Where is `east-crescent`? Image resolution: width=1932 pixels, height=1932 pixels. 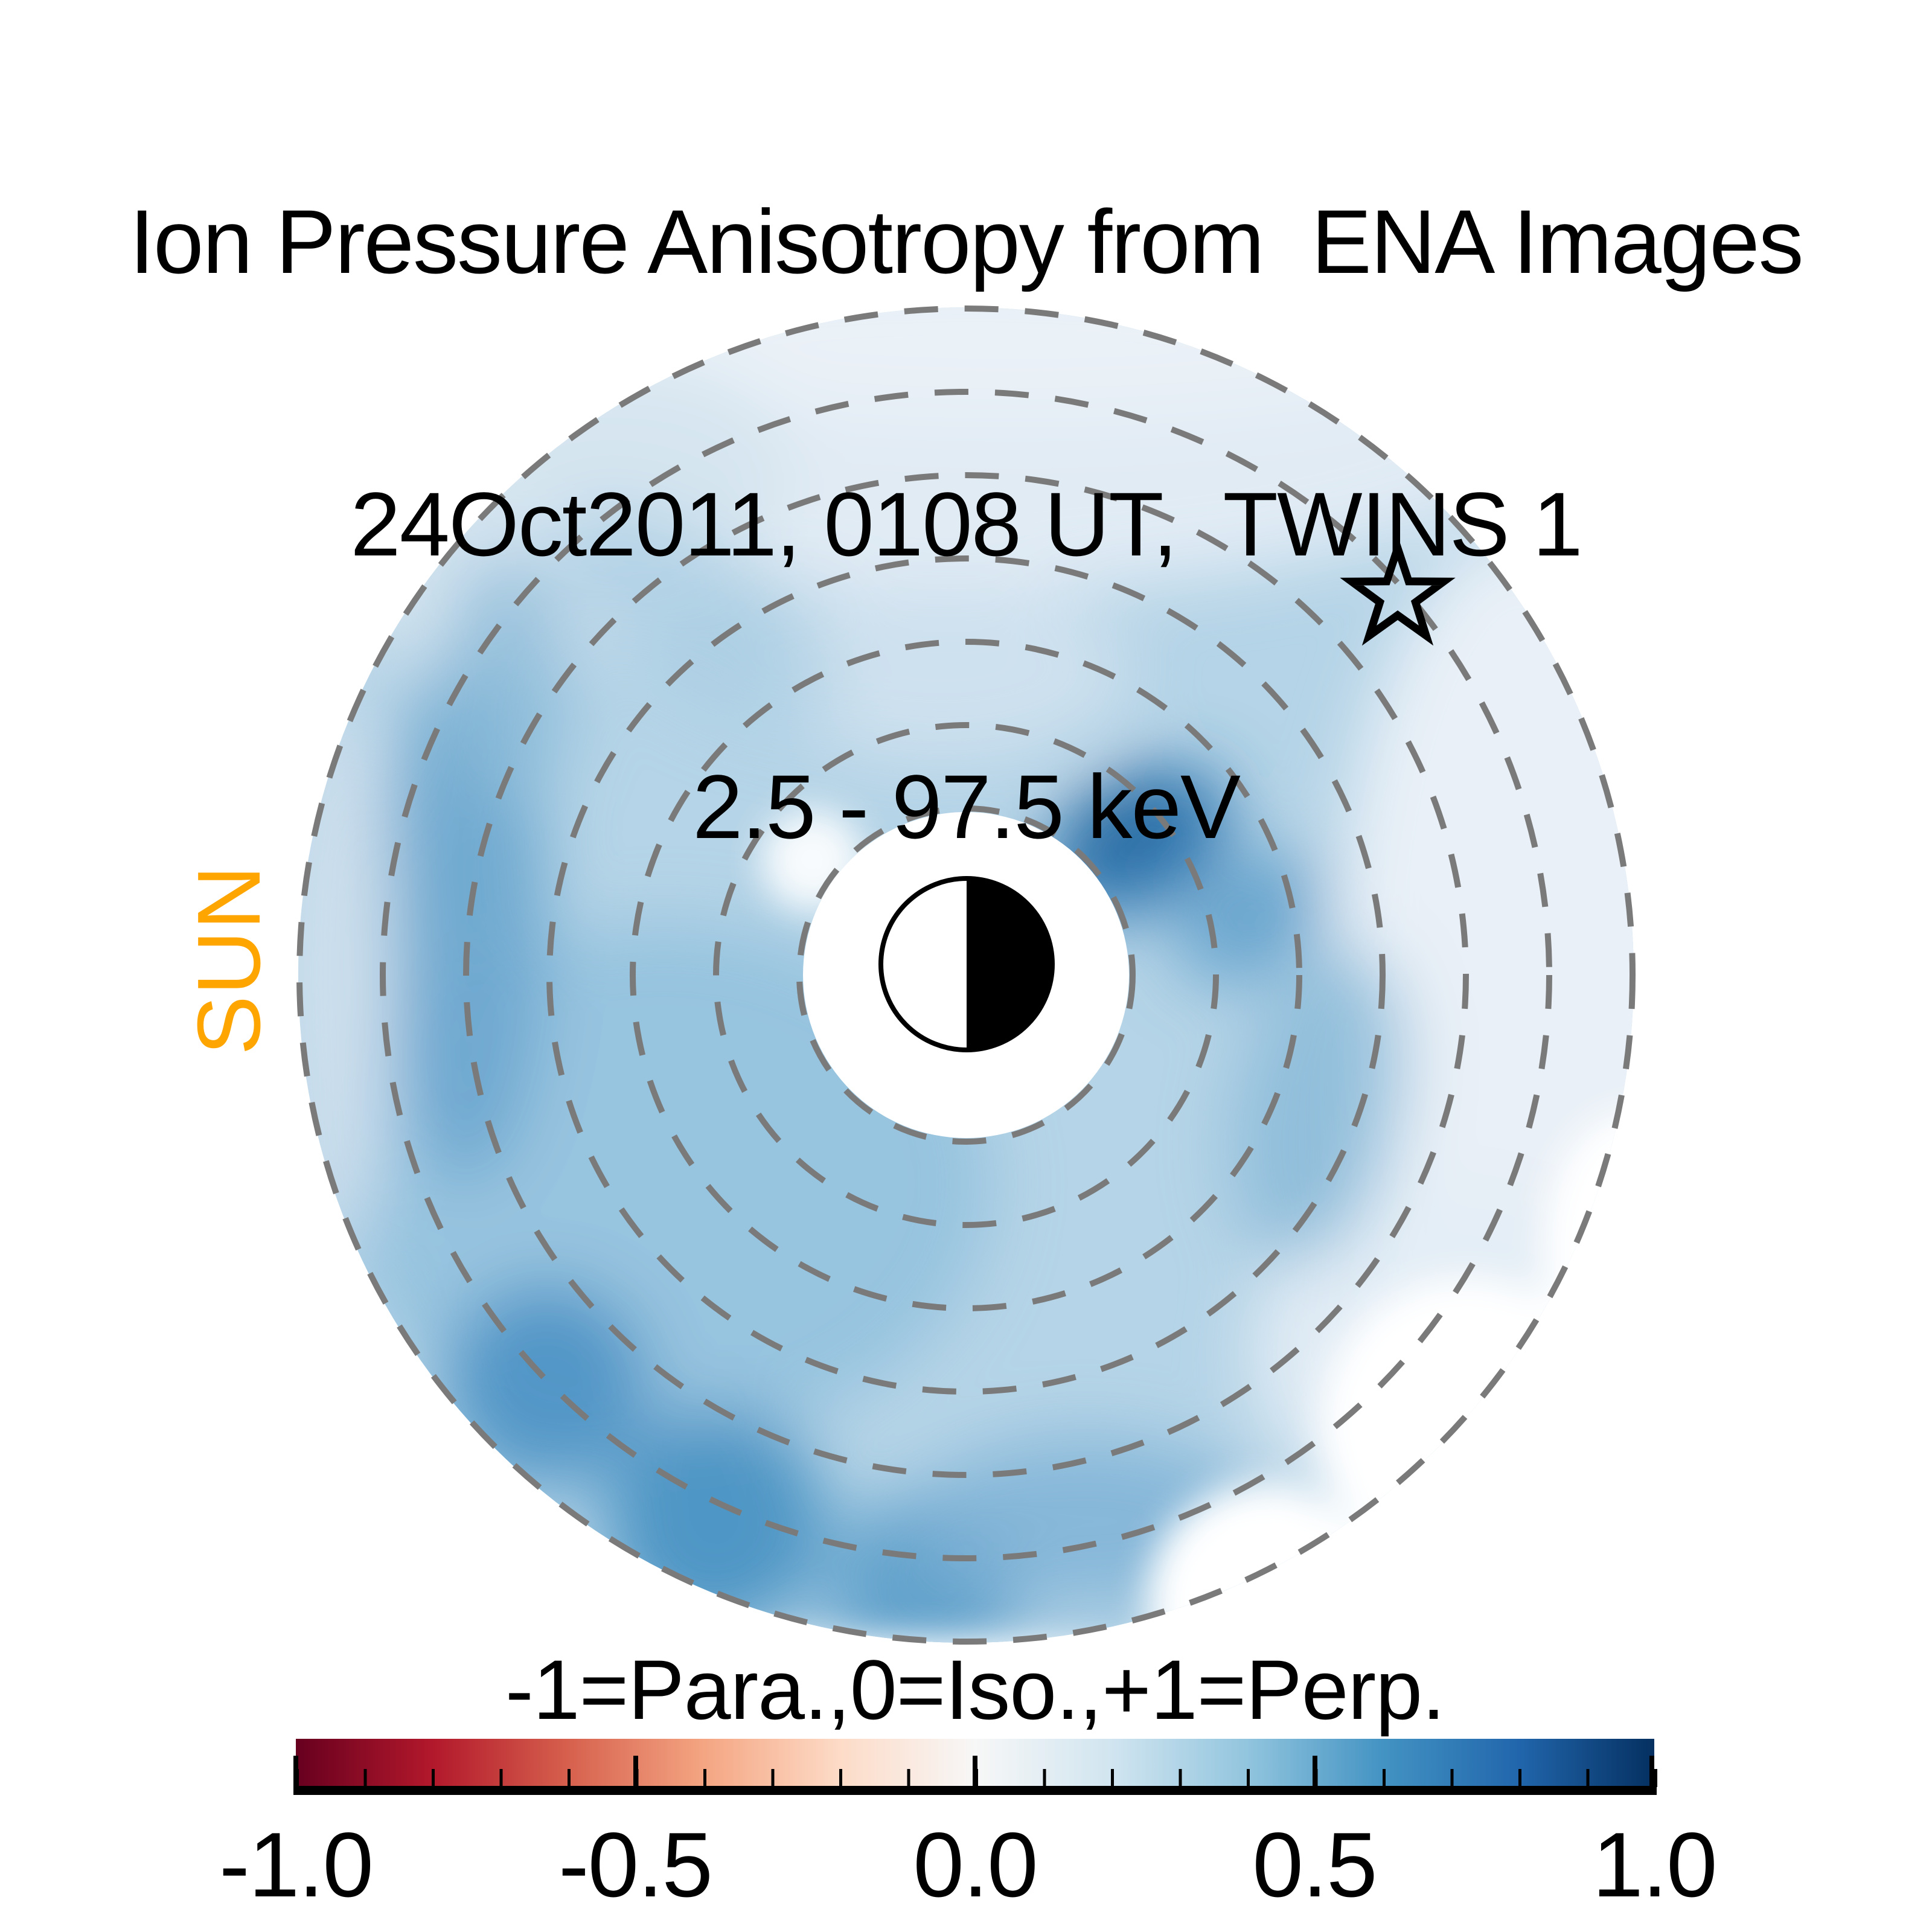
east-crescent is located at coordinates (1319, 1104).